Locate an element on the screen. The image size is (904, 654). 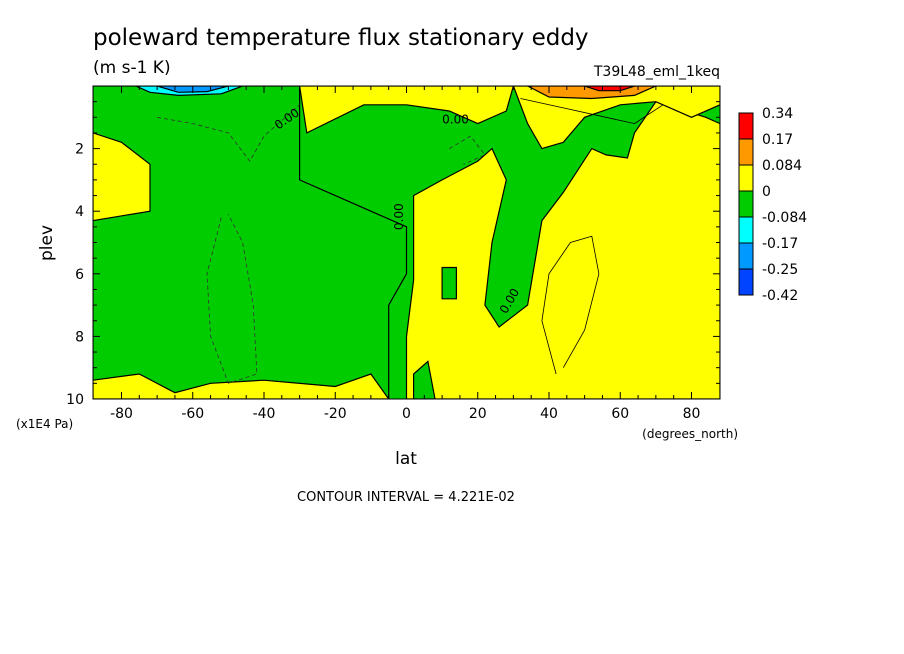
contour-label-1: 0.00 is located at coordinates (455, 120).